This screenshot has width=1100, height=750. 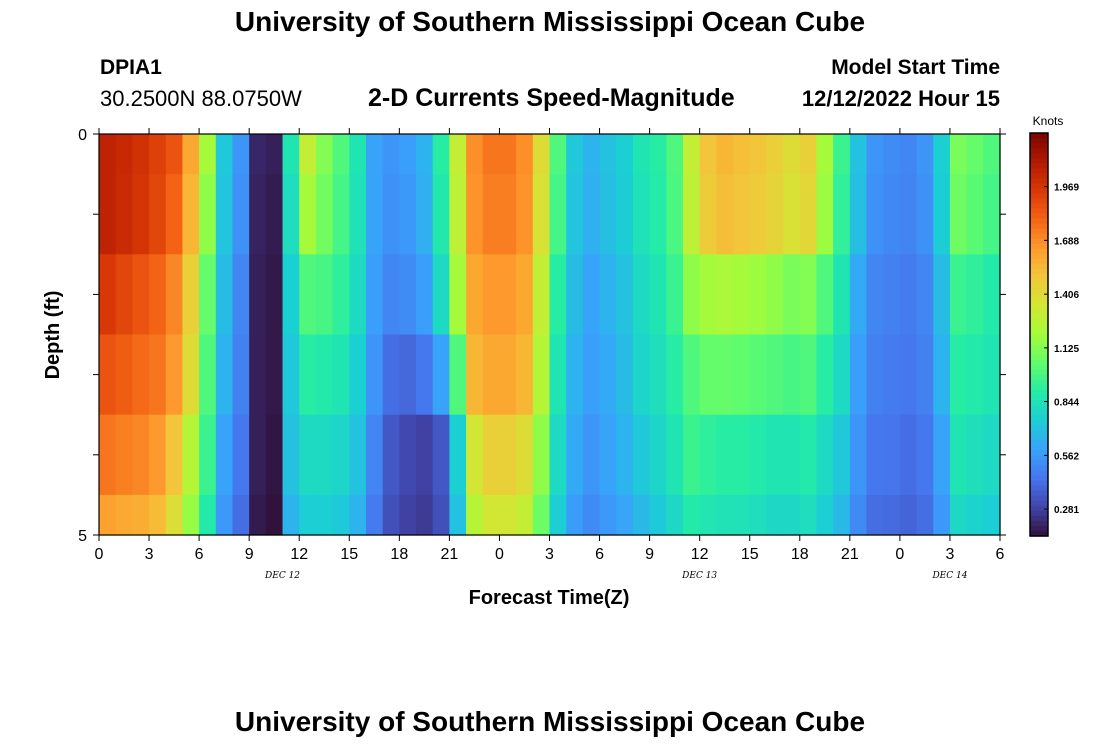 I want to click on x-tick-label: 3, so click(x=949, y=554).